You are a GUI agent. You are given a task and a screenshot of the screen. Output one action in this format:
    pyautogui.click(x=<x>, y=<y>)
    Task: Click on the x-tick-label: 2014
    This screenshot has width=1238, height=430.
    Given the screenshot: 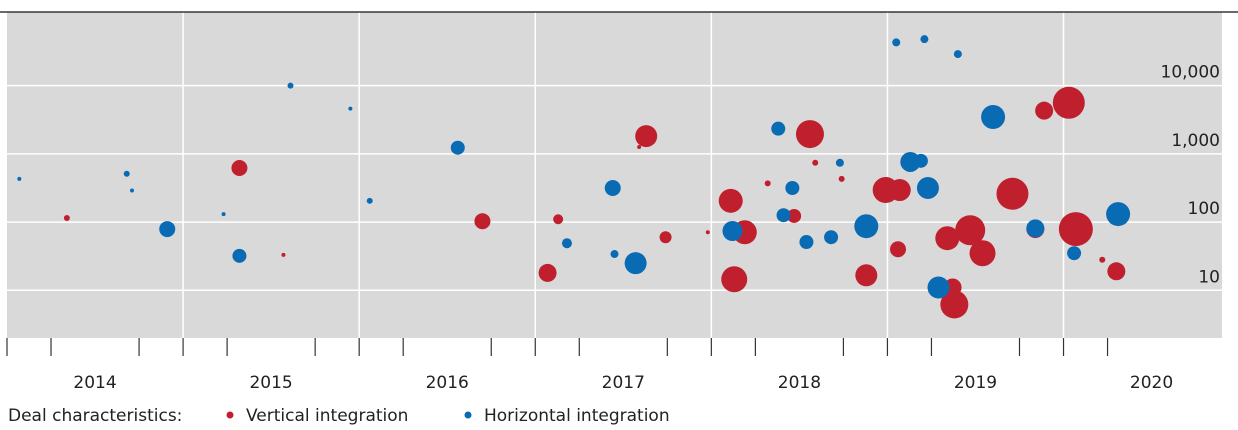 What is the action you would take?
    pyautogui.click(x=94, y=383)
    